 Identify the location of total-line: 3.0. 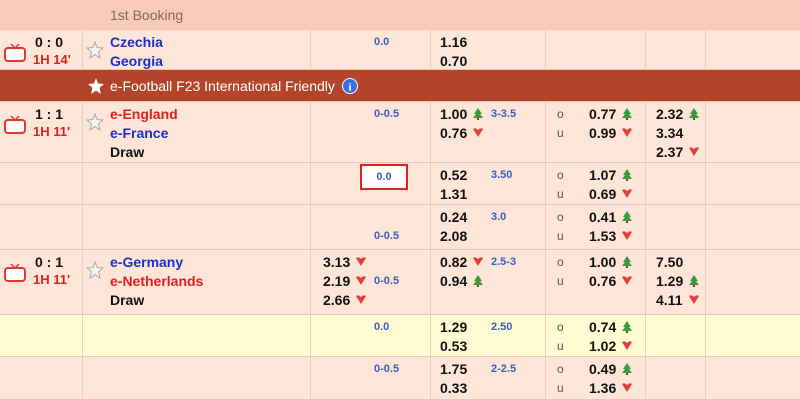
(499, 217).